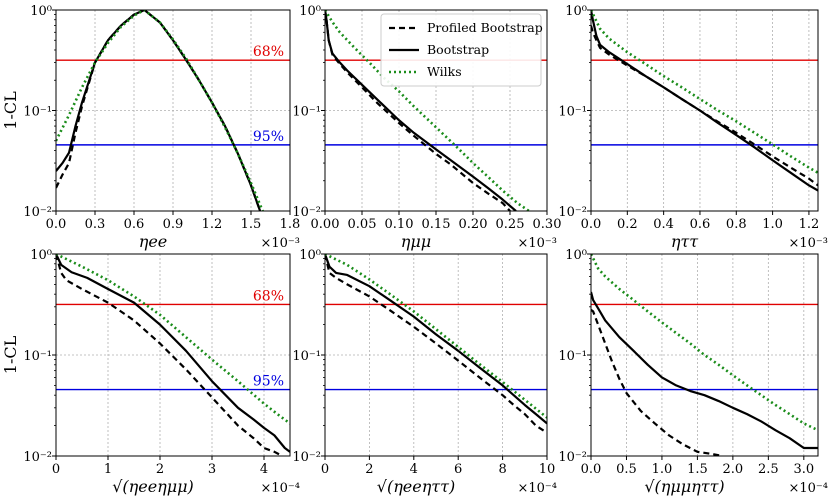 This screenshot has height=499, width=830. What do you see at coordinates (153, 241) in the screenshot?
I see `x-axis-label: ηee` at bounding box center [153, 241].